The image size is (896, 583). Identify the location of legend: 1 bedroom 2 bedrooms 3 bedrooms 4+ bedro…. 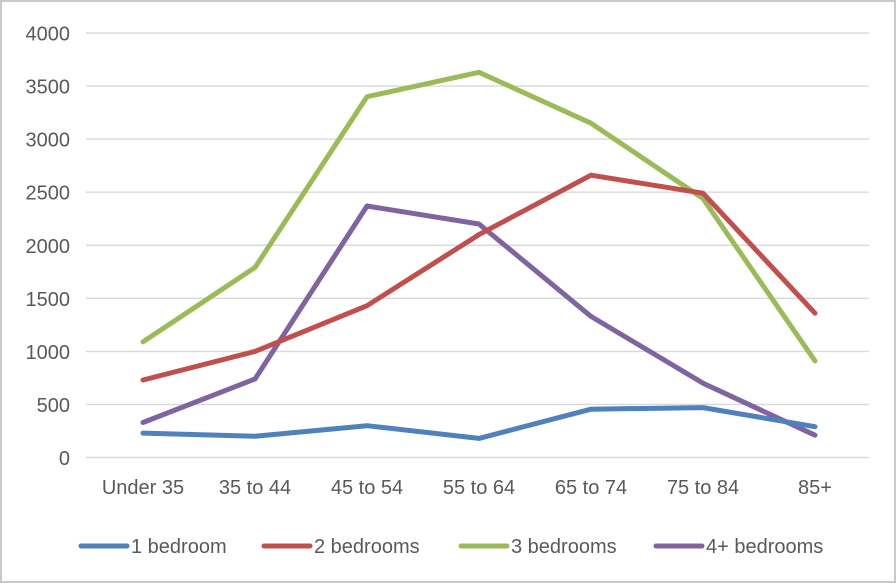
(450, 547).